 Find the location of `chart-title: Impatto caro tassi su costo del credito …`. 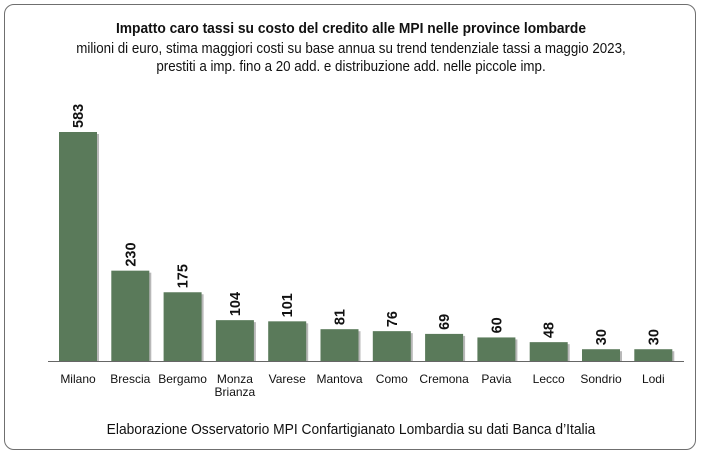

chart-title: Impatto caro tassi su costo del credito … is located at coordinates (351, 28).